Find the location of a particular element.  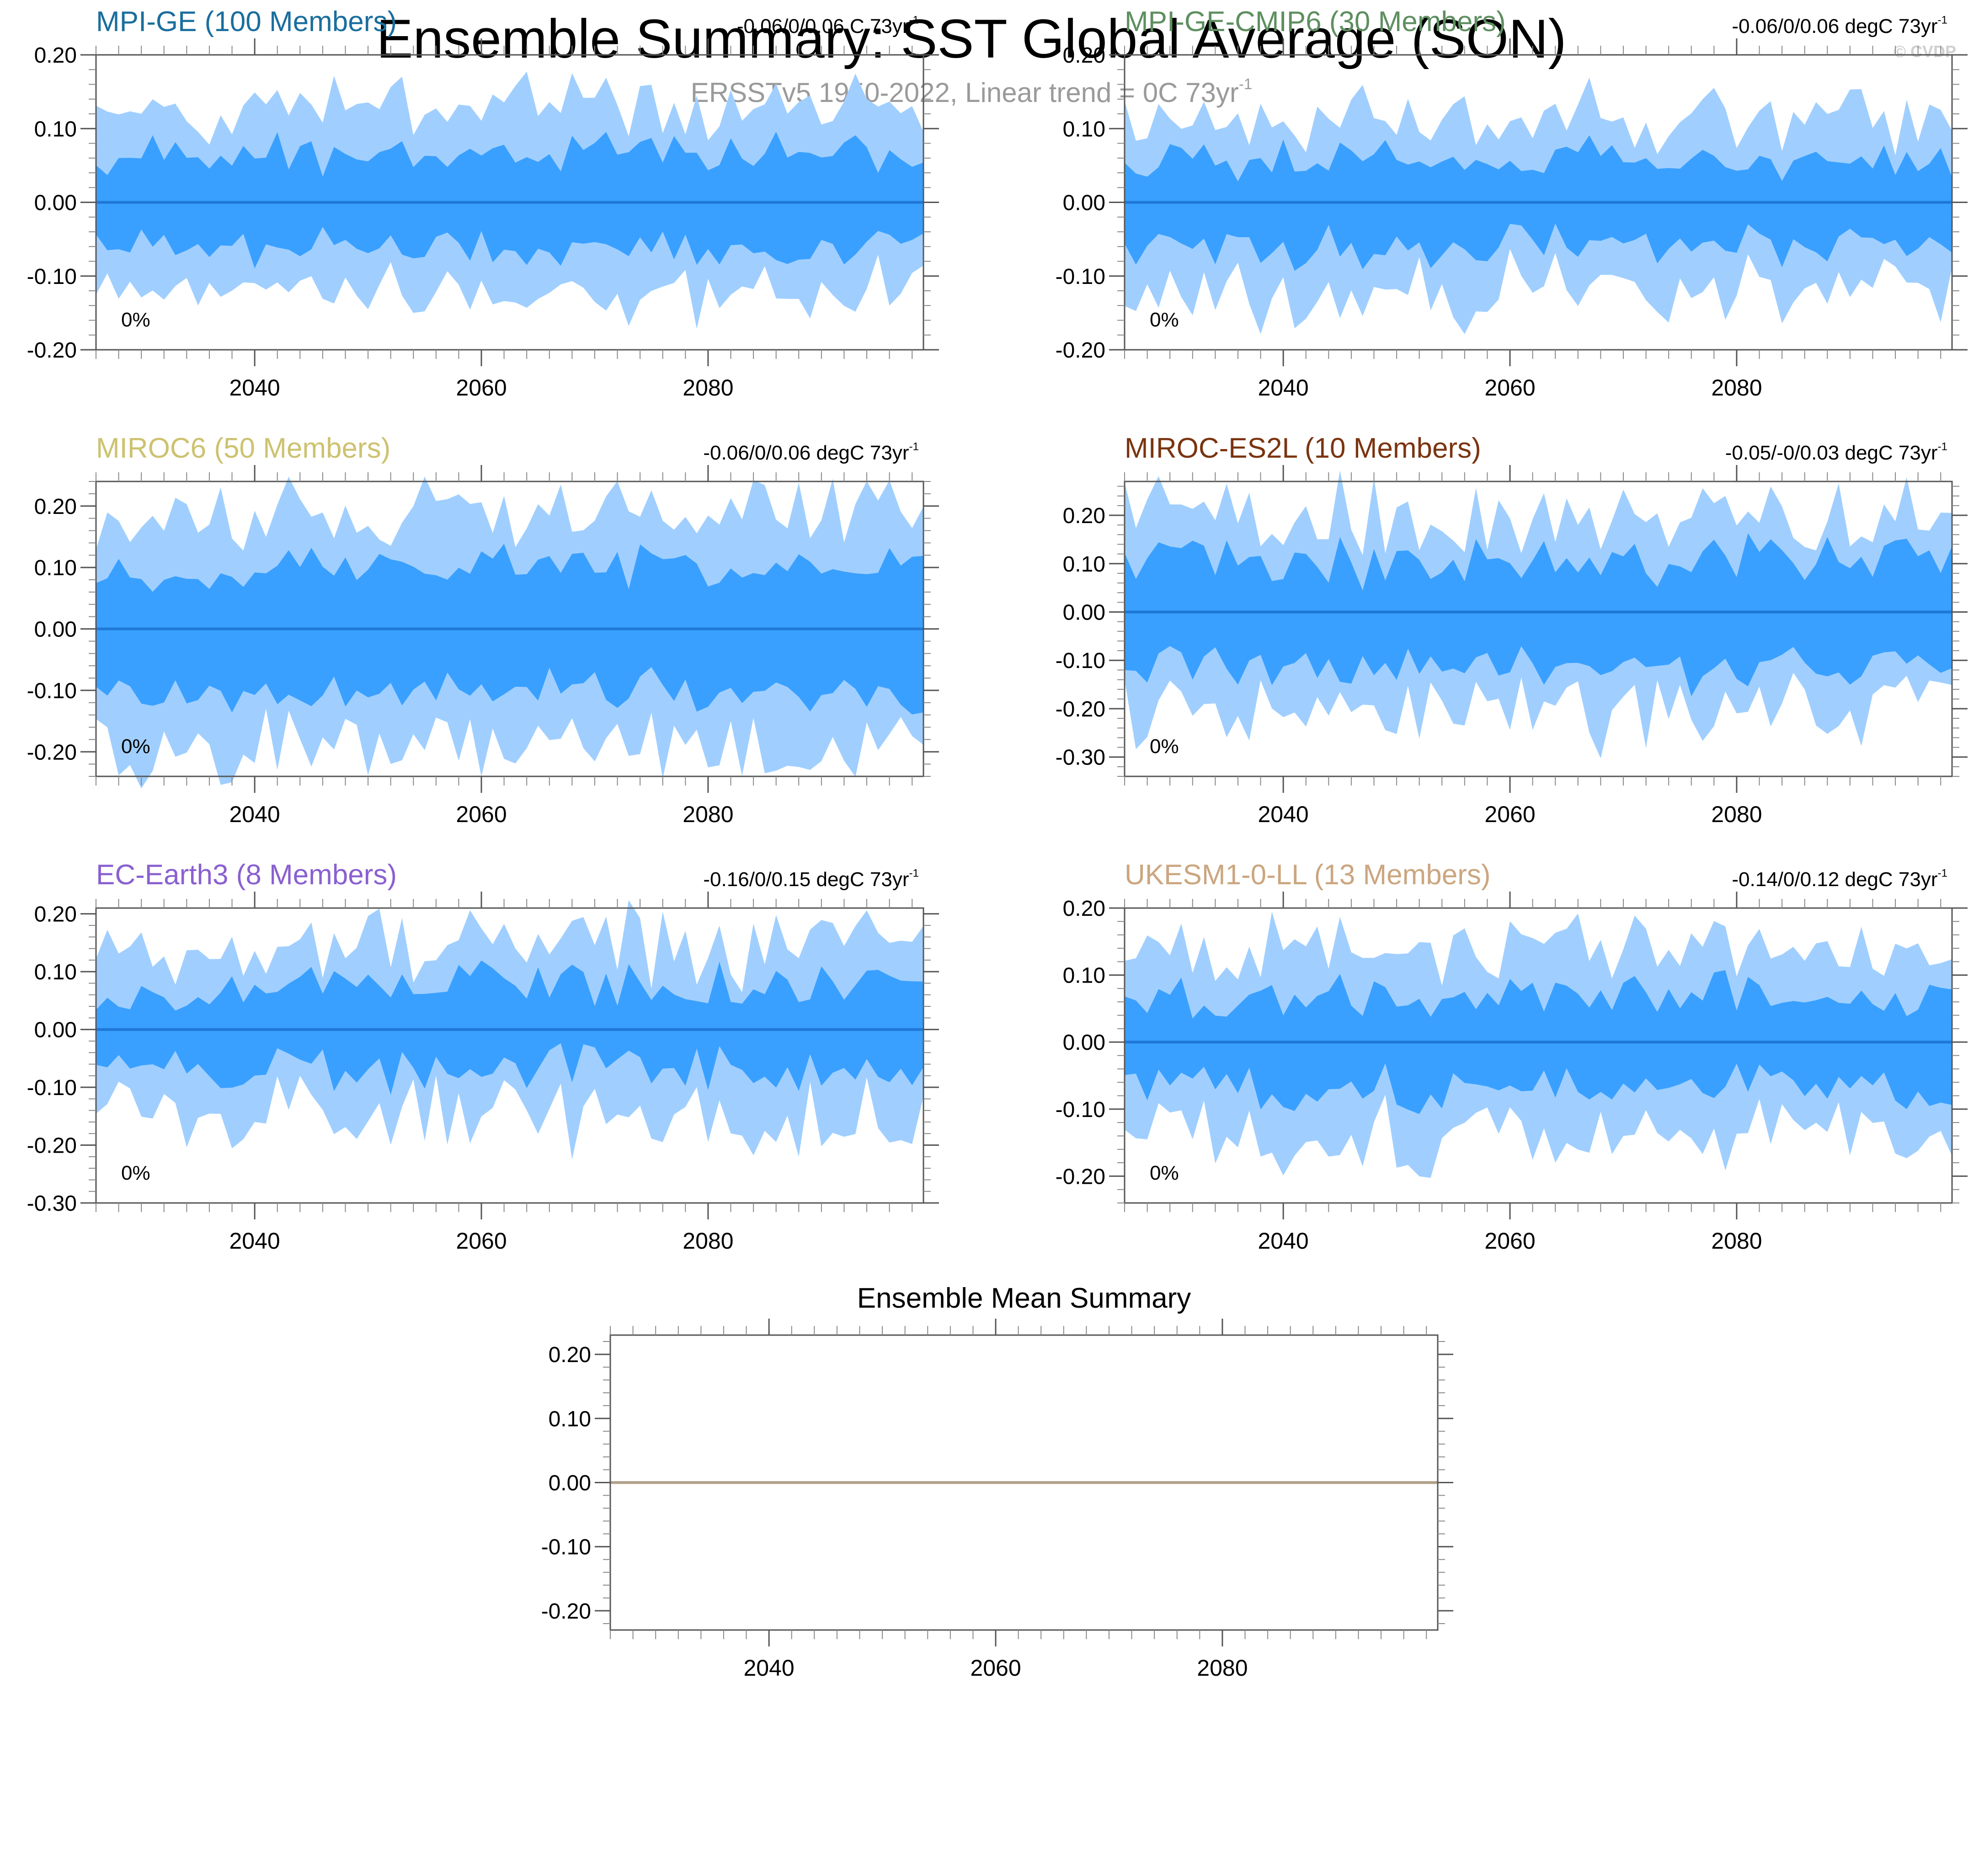

trend-label-text: -0.06/0/0.06 C 73yr is located at coordinates (822, 26).